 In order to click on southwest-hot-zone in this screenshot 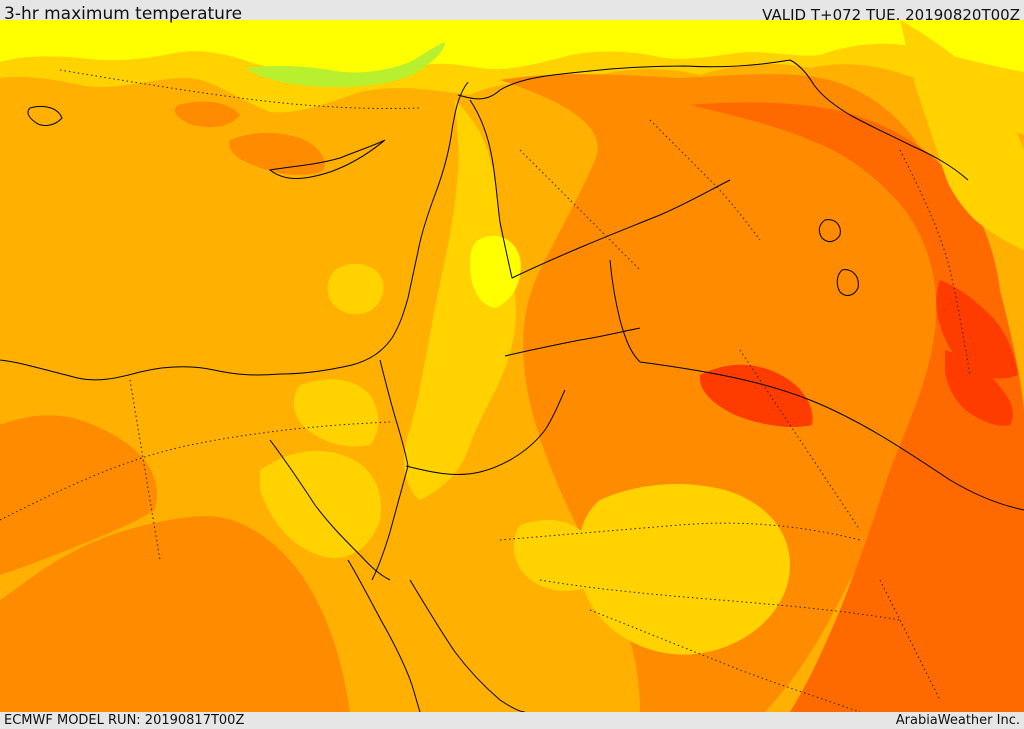, I will do `click(175, 614)`.